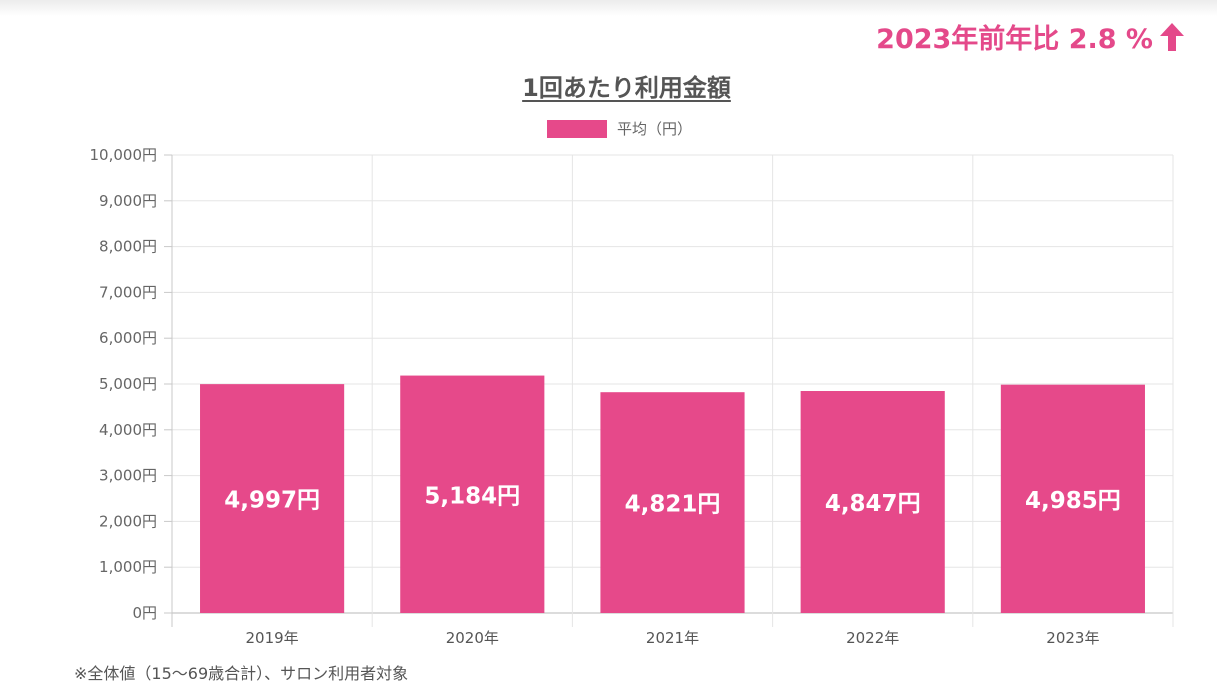 This screenshot has width=1217, height=695. What do you see at coordinates (128, 384) in the screenshot?
I see `y-tick-label: 5,000円` at bounding box center [128, 384].